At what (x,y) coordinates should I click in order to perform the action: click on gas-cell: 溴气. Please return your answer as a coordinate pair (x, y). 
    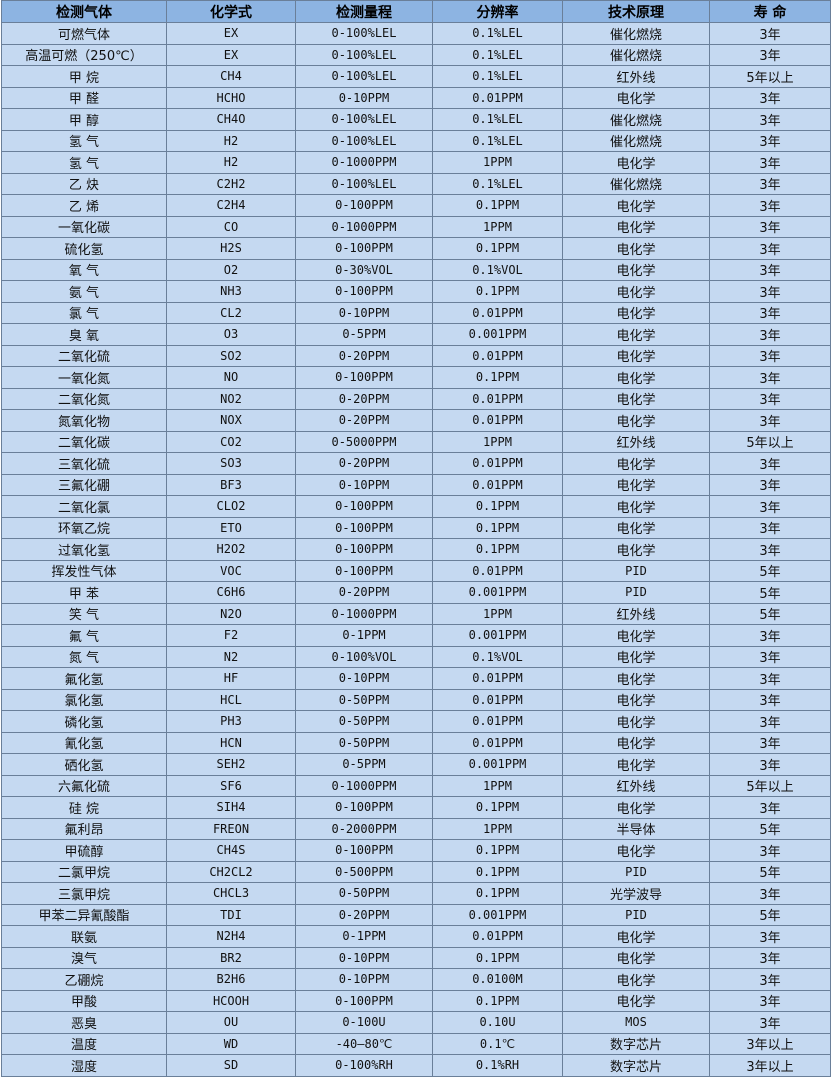
    Looking at the image, I should click on (84, 957).